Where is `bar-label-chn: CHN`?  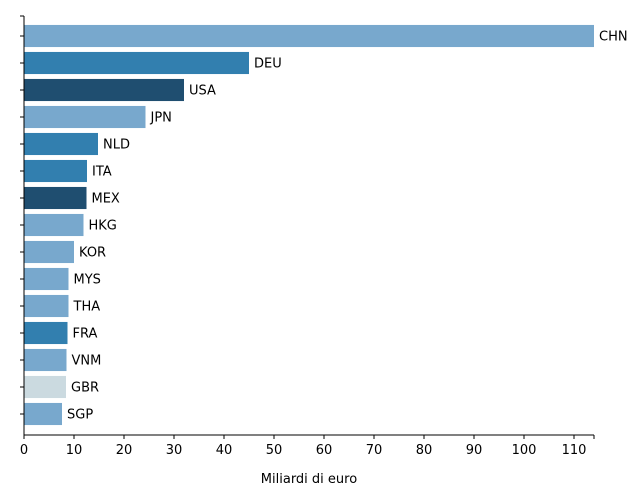
bar-label-chn: CHN is located at coordinates (613, 37).